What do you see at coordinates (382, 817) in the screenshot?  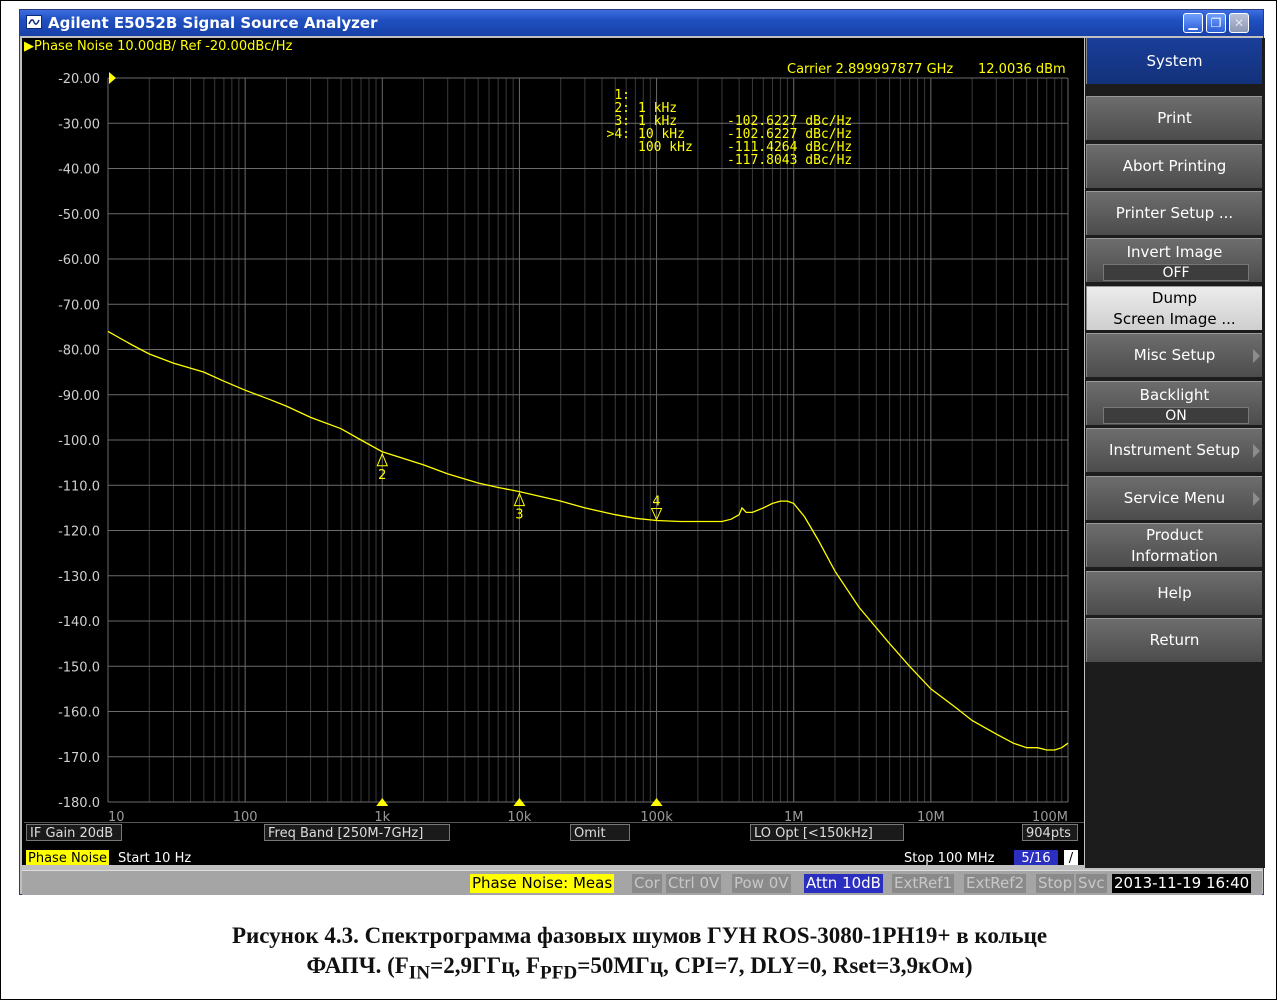 I see `x-tick-label: 1k` at bounding box center [382, 817].